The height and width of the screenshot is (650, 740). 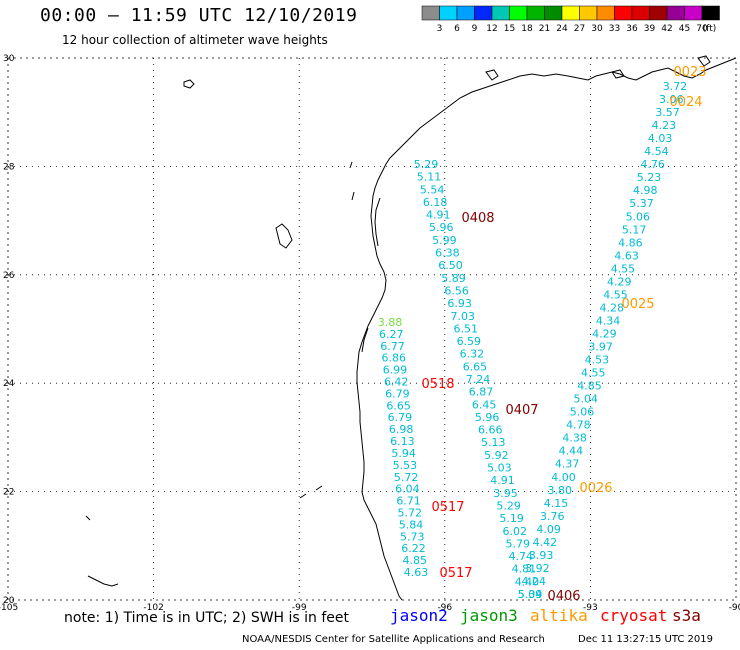 What do you see at coordinates (537, 568) in the screenshot?
I see `wave-height-value: 3.92` at bounding box center [537, 568].